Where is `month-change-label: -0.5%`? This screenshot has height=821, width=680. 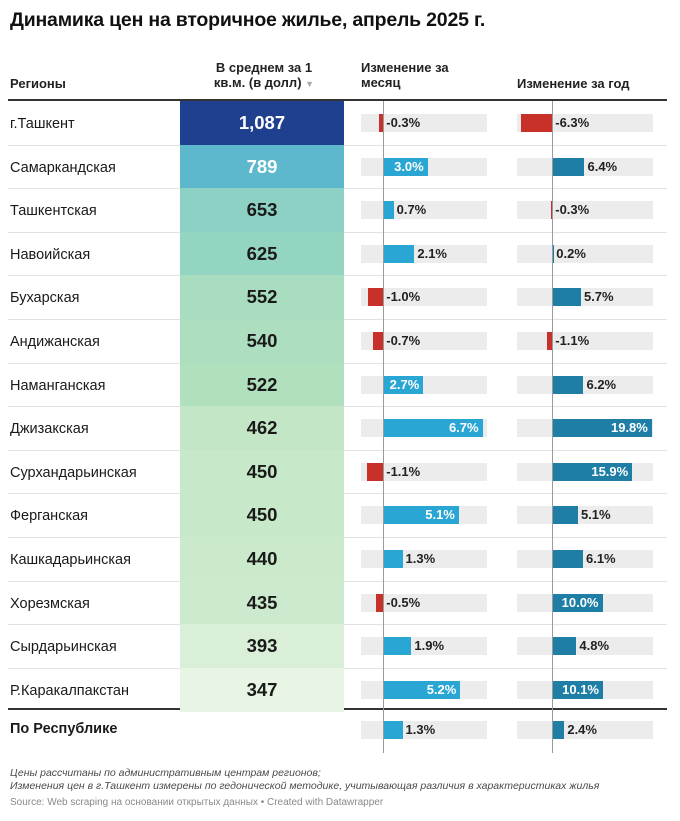
month-change-label: -0.5% is located at coordinates (403, 602).